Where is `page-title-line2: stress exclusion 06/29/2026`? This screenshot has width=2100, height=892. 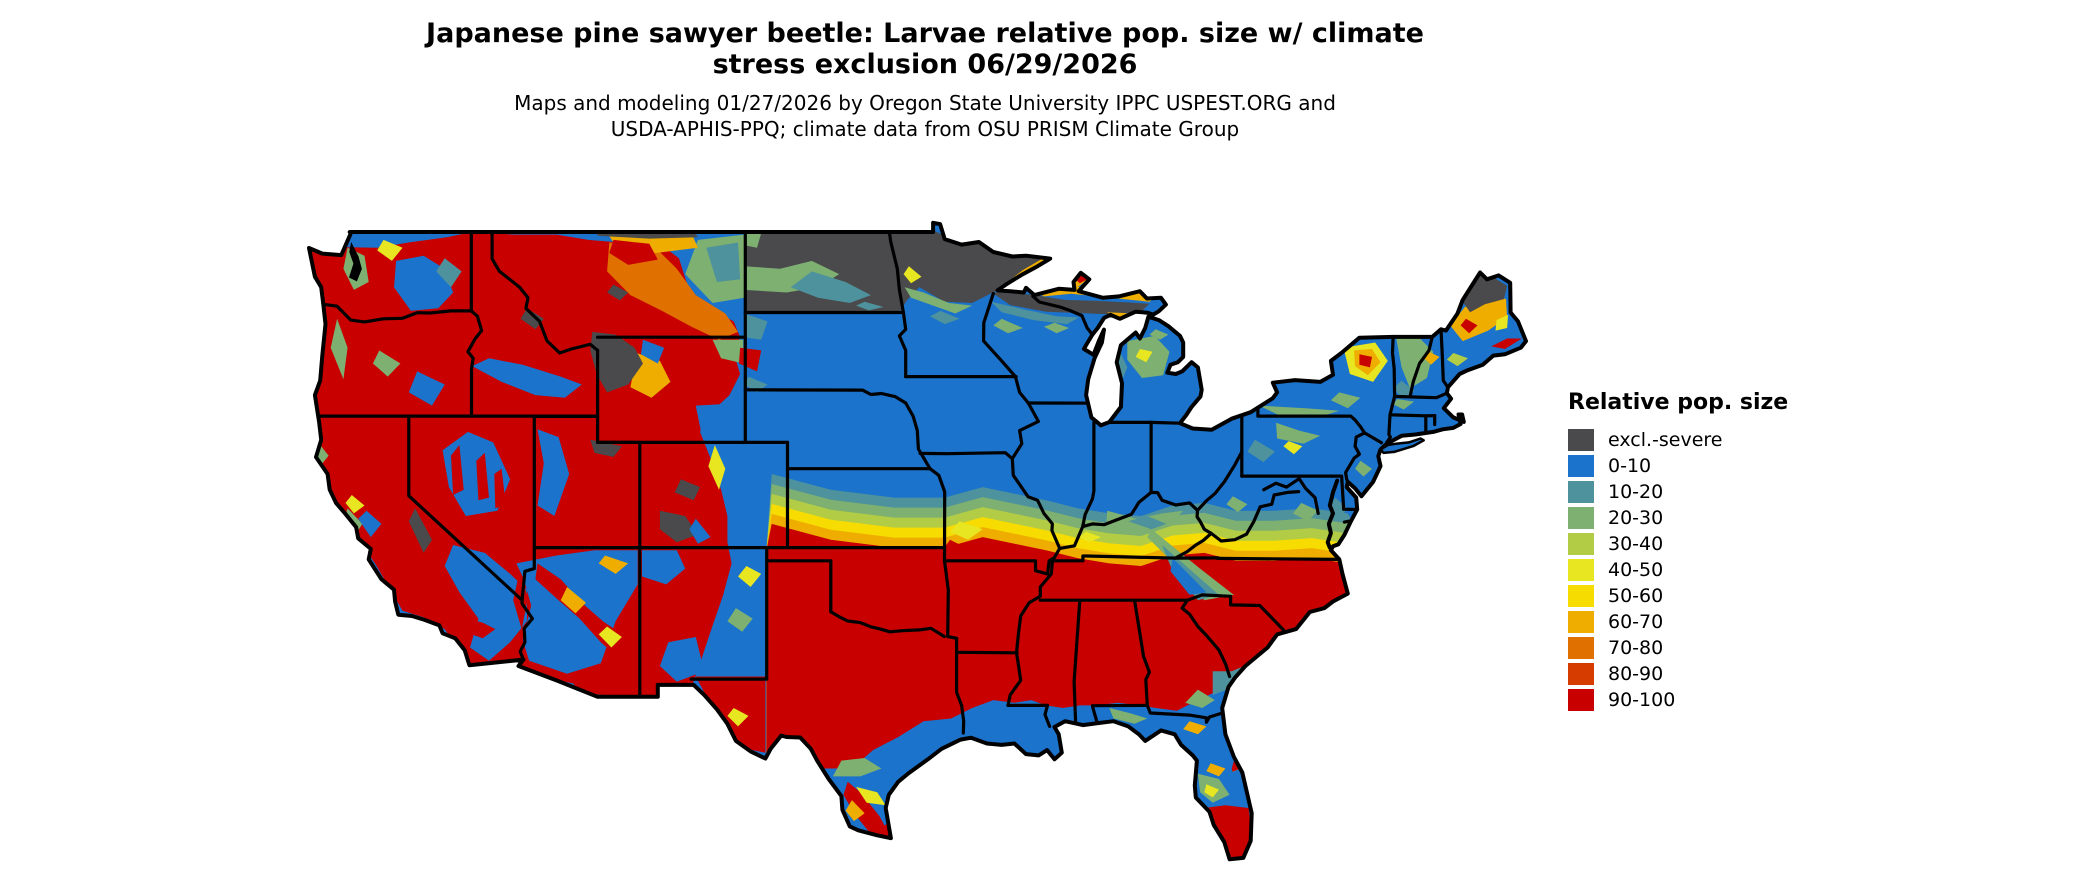
page-title-line2: stress exclusion 06/29/2026 is located at coordinates (925, 64).